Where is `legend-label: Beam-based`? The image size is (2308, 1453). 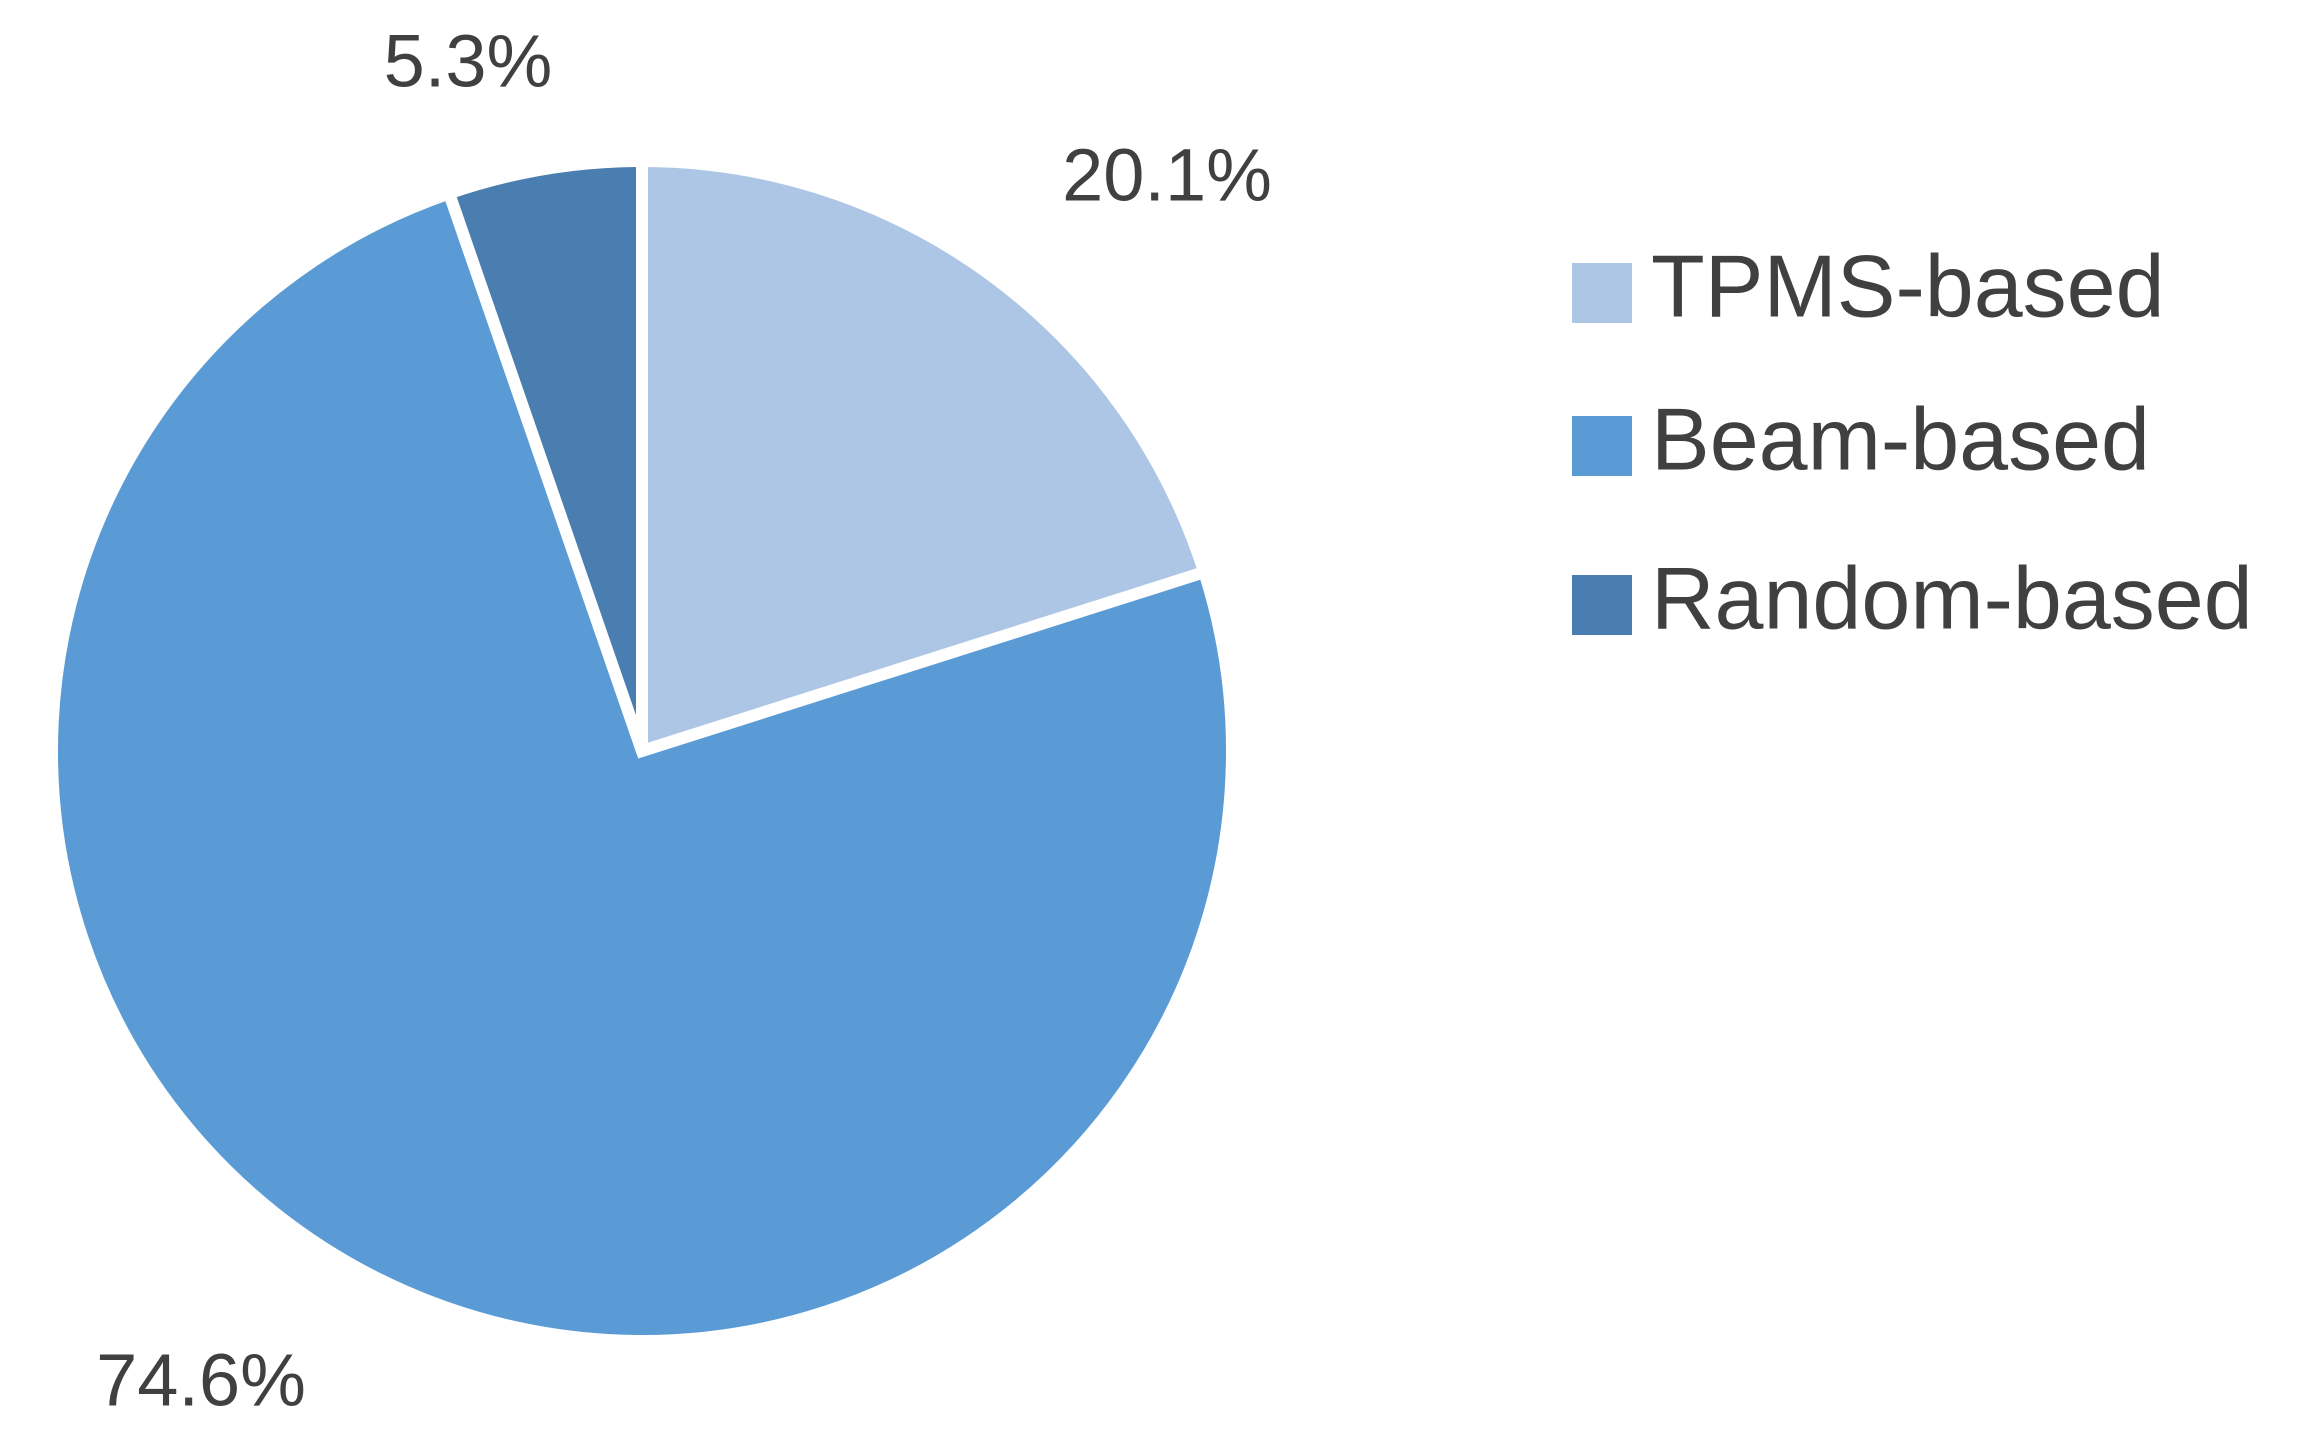 legend-label: Beam-based is located at coordinates (1900, 438).